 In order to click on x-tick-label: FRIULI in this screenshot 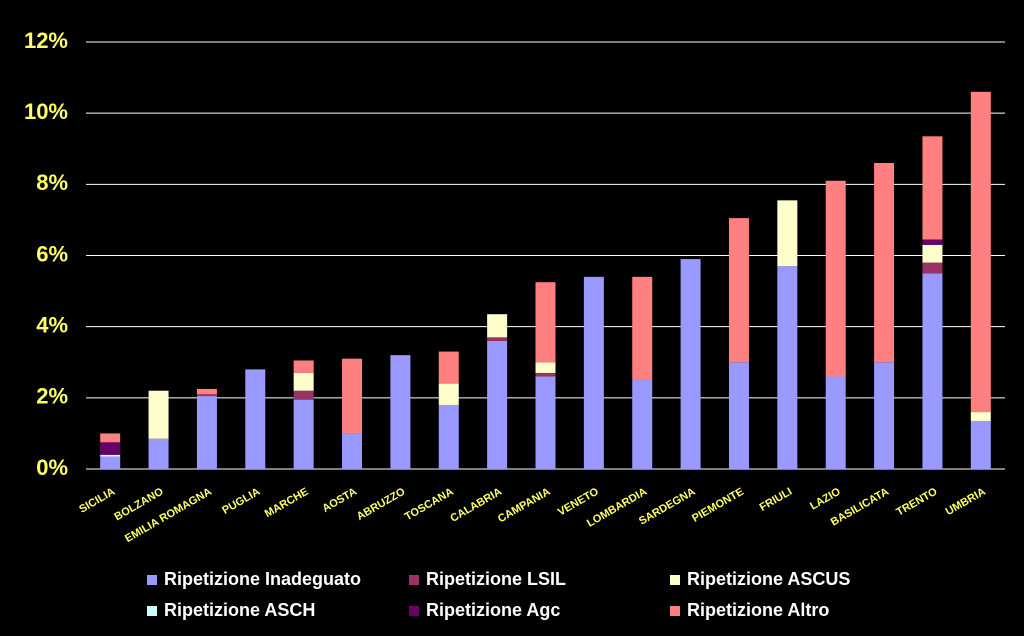, I will do `click(776, 500)`.